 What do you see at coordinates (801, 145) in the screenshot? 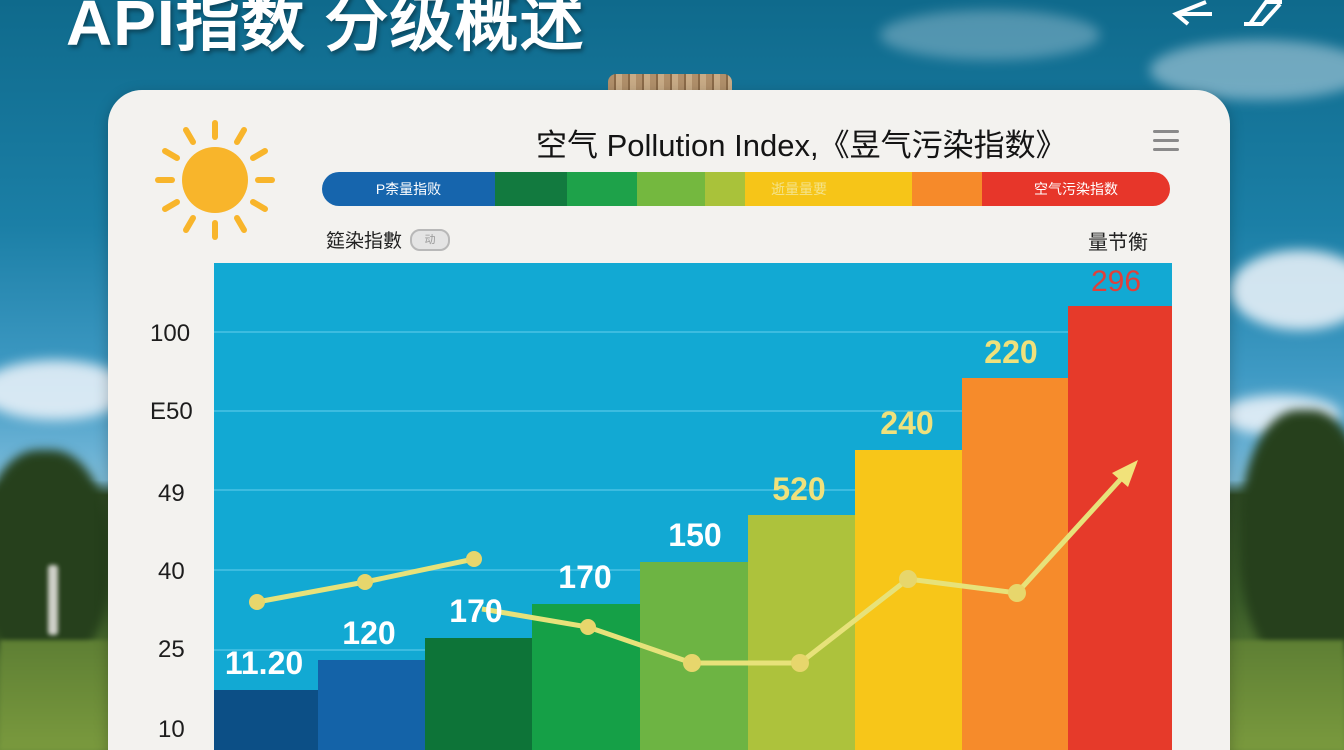
I see `chart-title: 空气 Pollution Index,《昱气污染指数》` at bounding box center [801, 145].